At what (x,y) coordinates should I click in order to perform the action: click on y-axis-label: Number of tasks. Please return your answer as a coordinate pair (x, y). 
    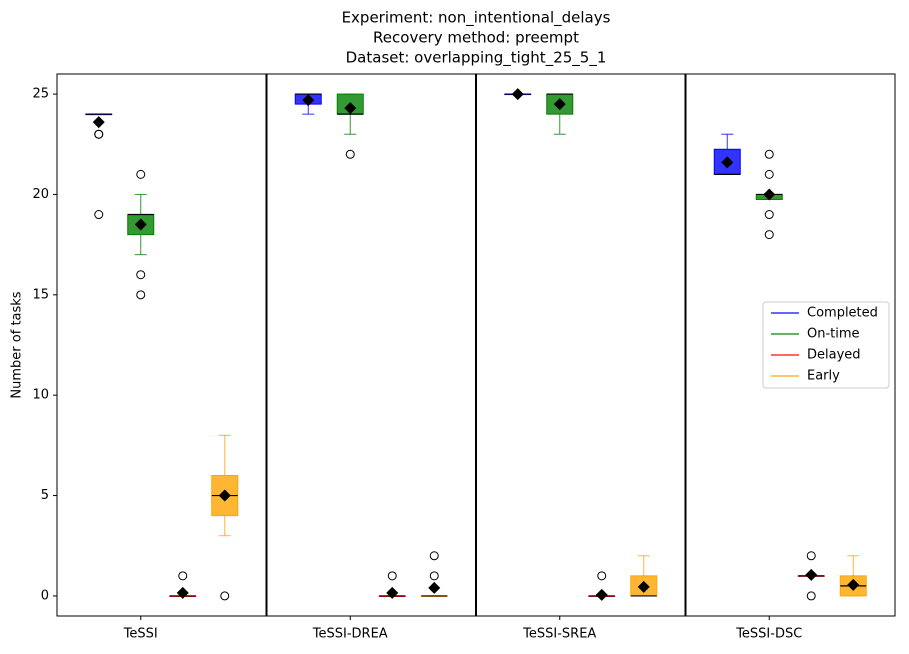
    Looking at the image, I should click on (17, 344).